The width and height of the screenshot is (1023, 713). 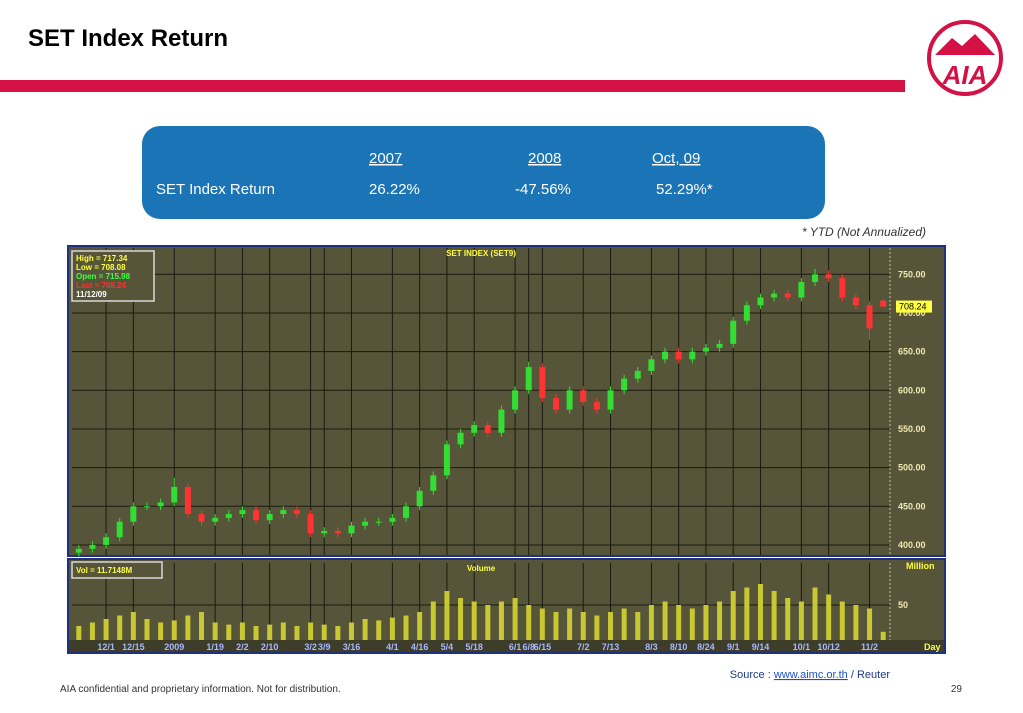 I want to click on row-label: SET Index Return, so click(x=215, y=189).